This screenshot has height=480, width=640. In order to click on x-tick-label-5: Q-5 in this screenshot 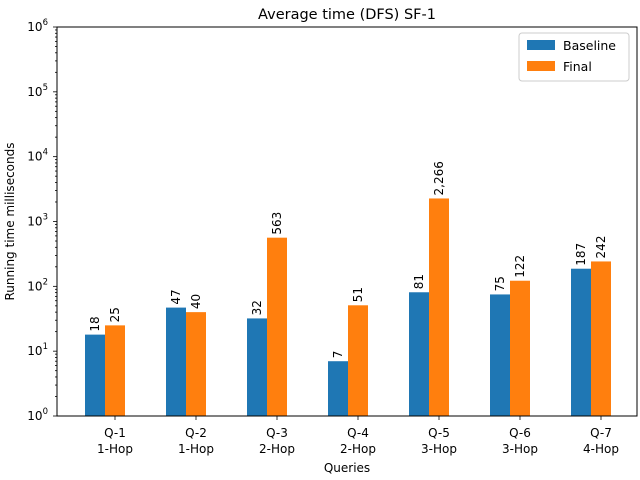, I will do `click(439, 433)`.